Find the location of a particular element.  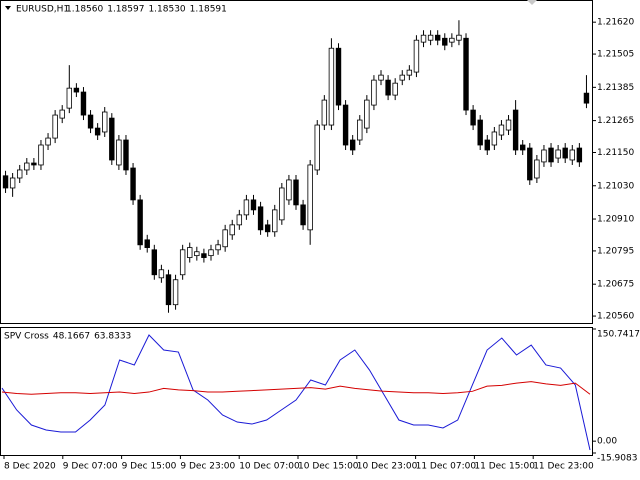

x-tick-label: 10 Dec 07:00 is located at coordinates (269, 467).